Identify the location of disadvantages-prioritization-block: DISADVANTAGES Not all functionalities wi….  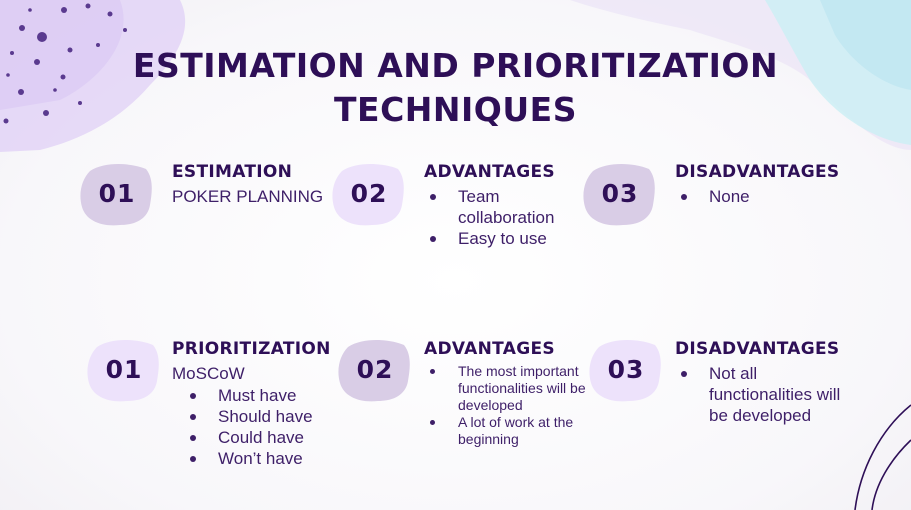
(765, 381).